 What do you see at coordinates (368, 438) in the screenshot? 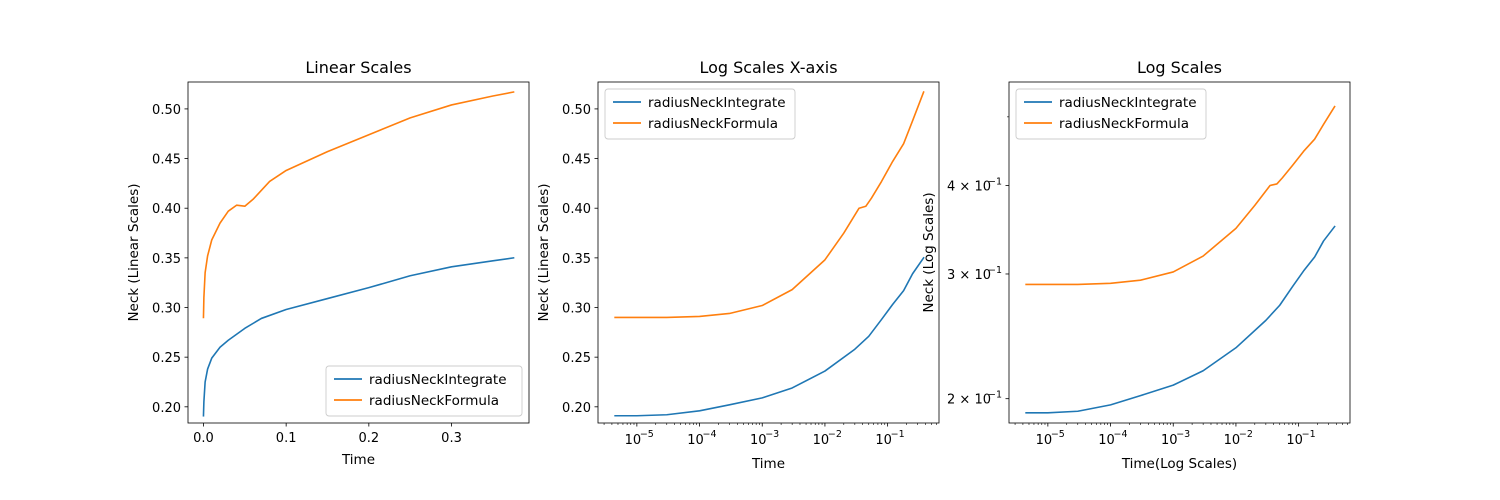
I see `x-tick-label: 0.2` at bounding box center [368, 438].